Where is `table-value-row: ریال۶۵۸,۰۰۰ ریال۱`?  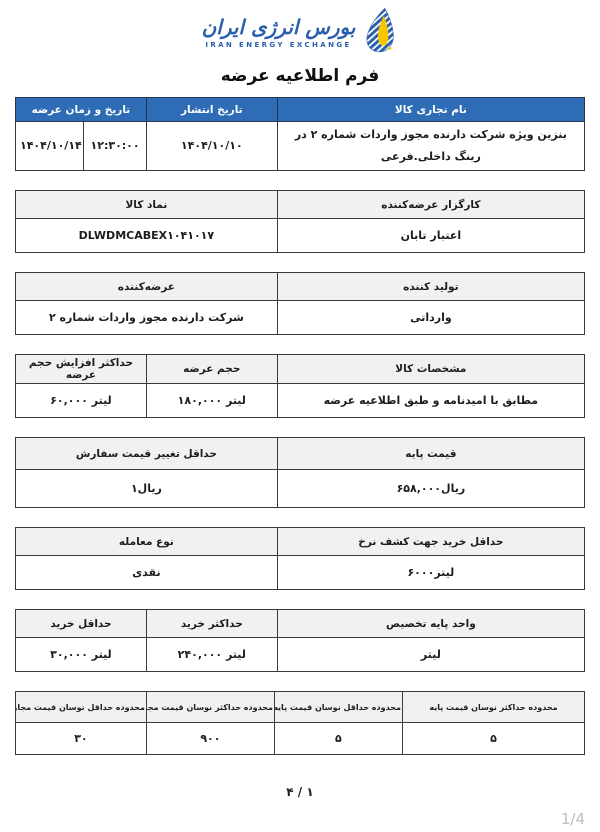 table-value-row: ریال۶۵۸,۰۰۰ ریال۱ is located at coordinates (300, 488).